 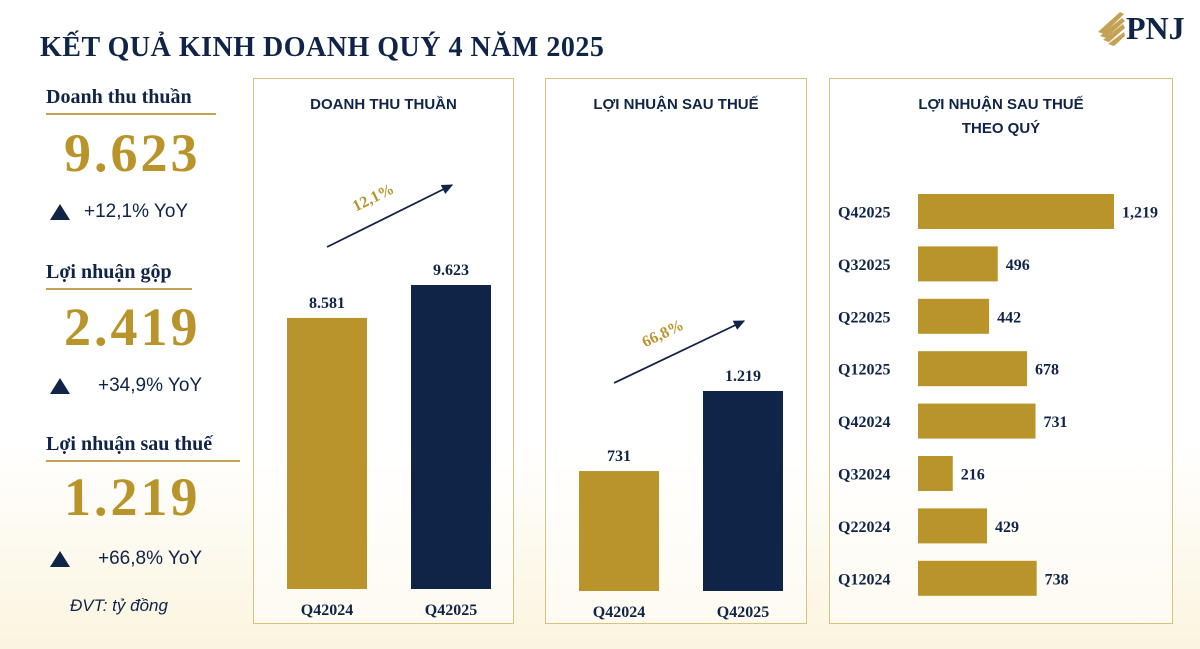 What do you see at coordinates (119, 97) in the screenshot?
I see `kpi-revenue-label: Doanh thu thuần` at bounding box center [119, 97].